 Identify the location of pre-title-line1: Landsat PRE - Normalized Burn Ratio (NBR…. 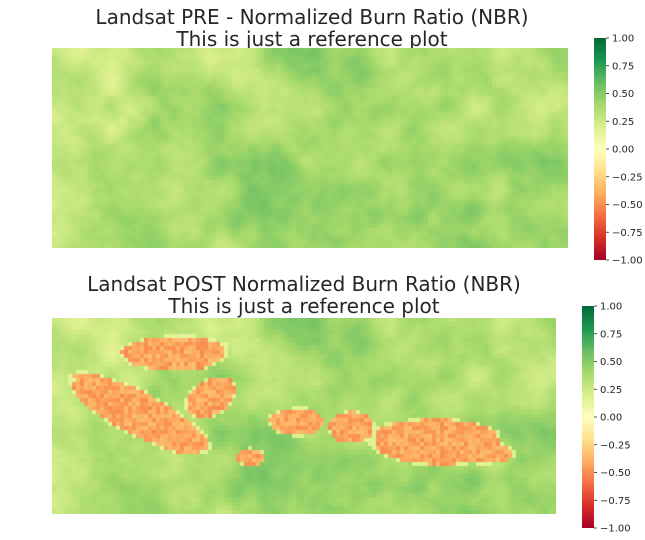
(312, 17).